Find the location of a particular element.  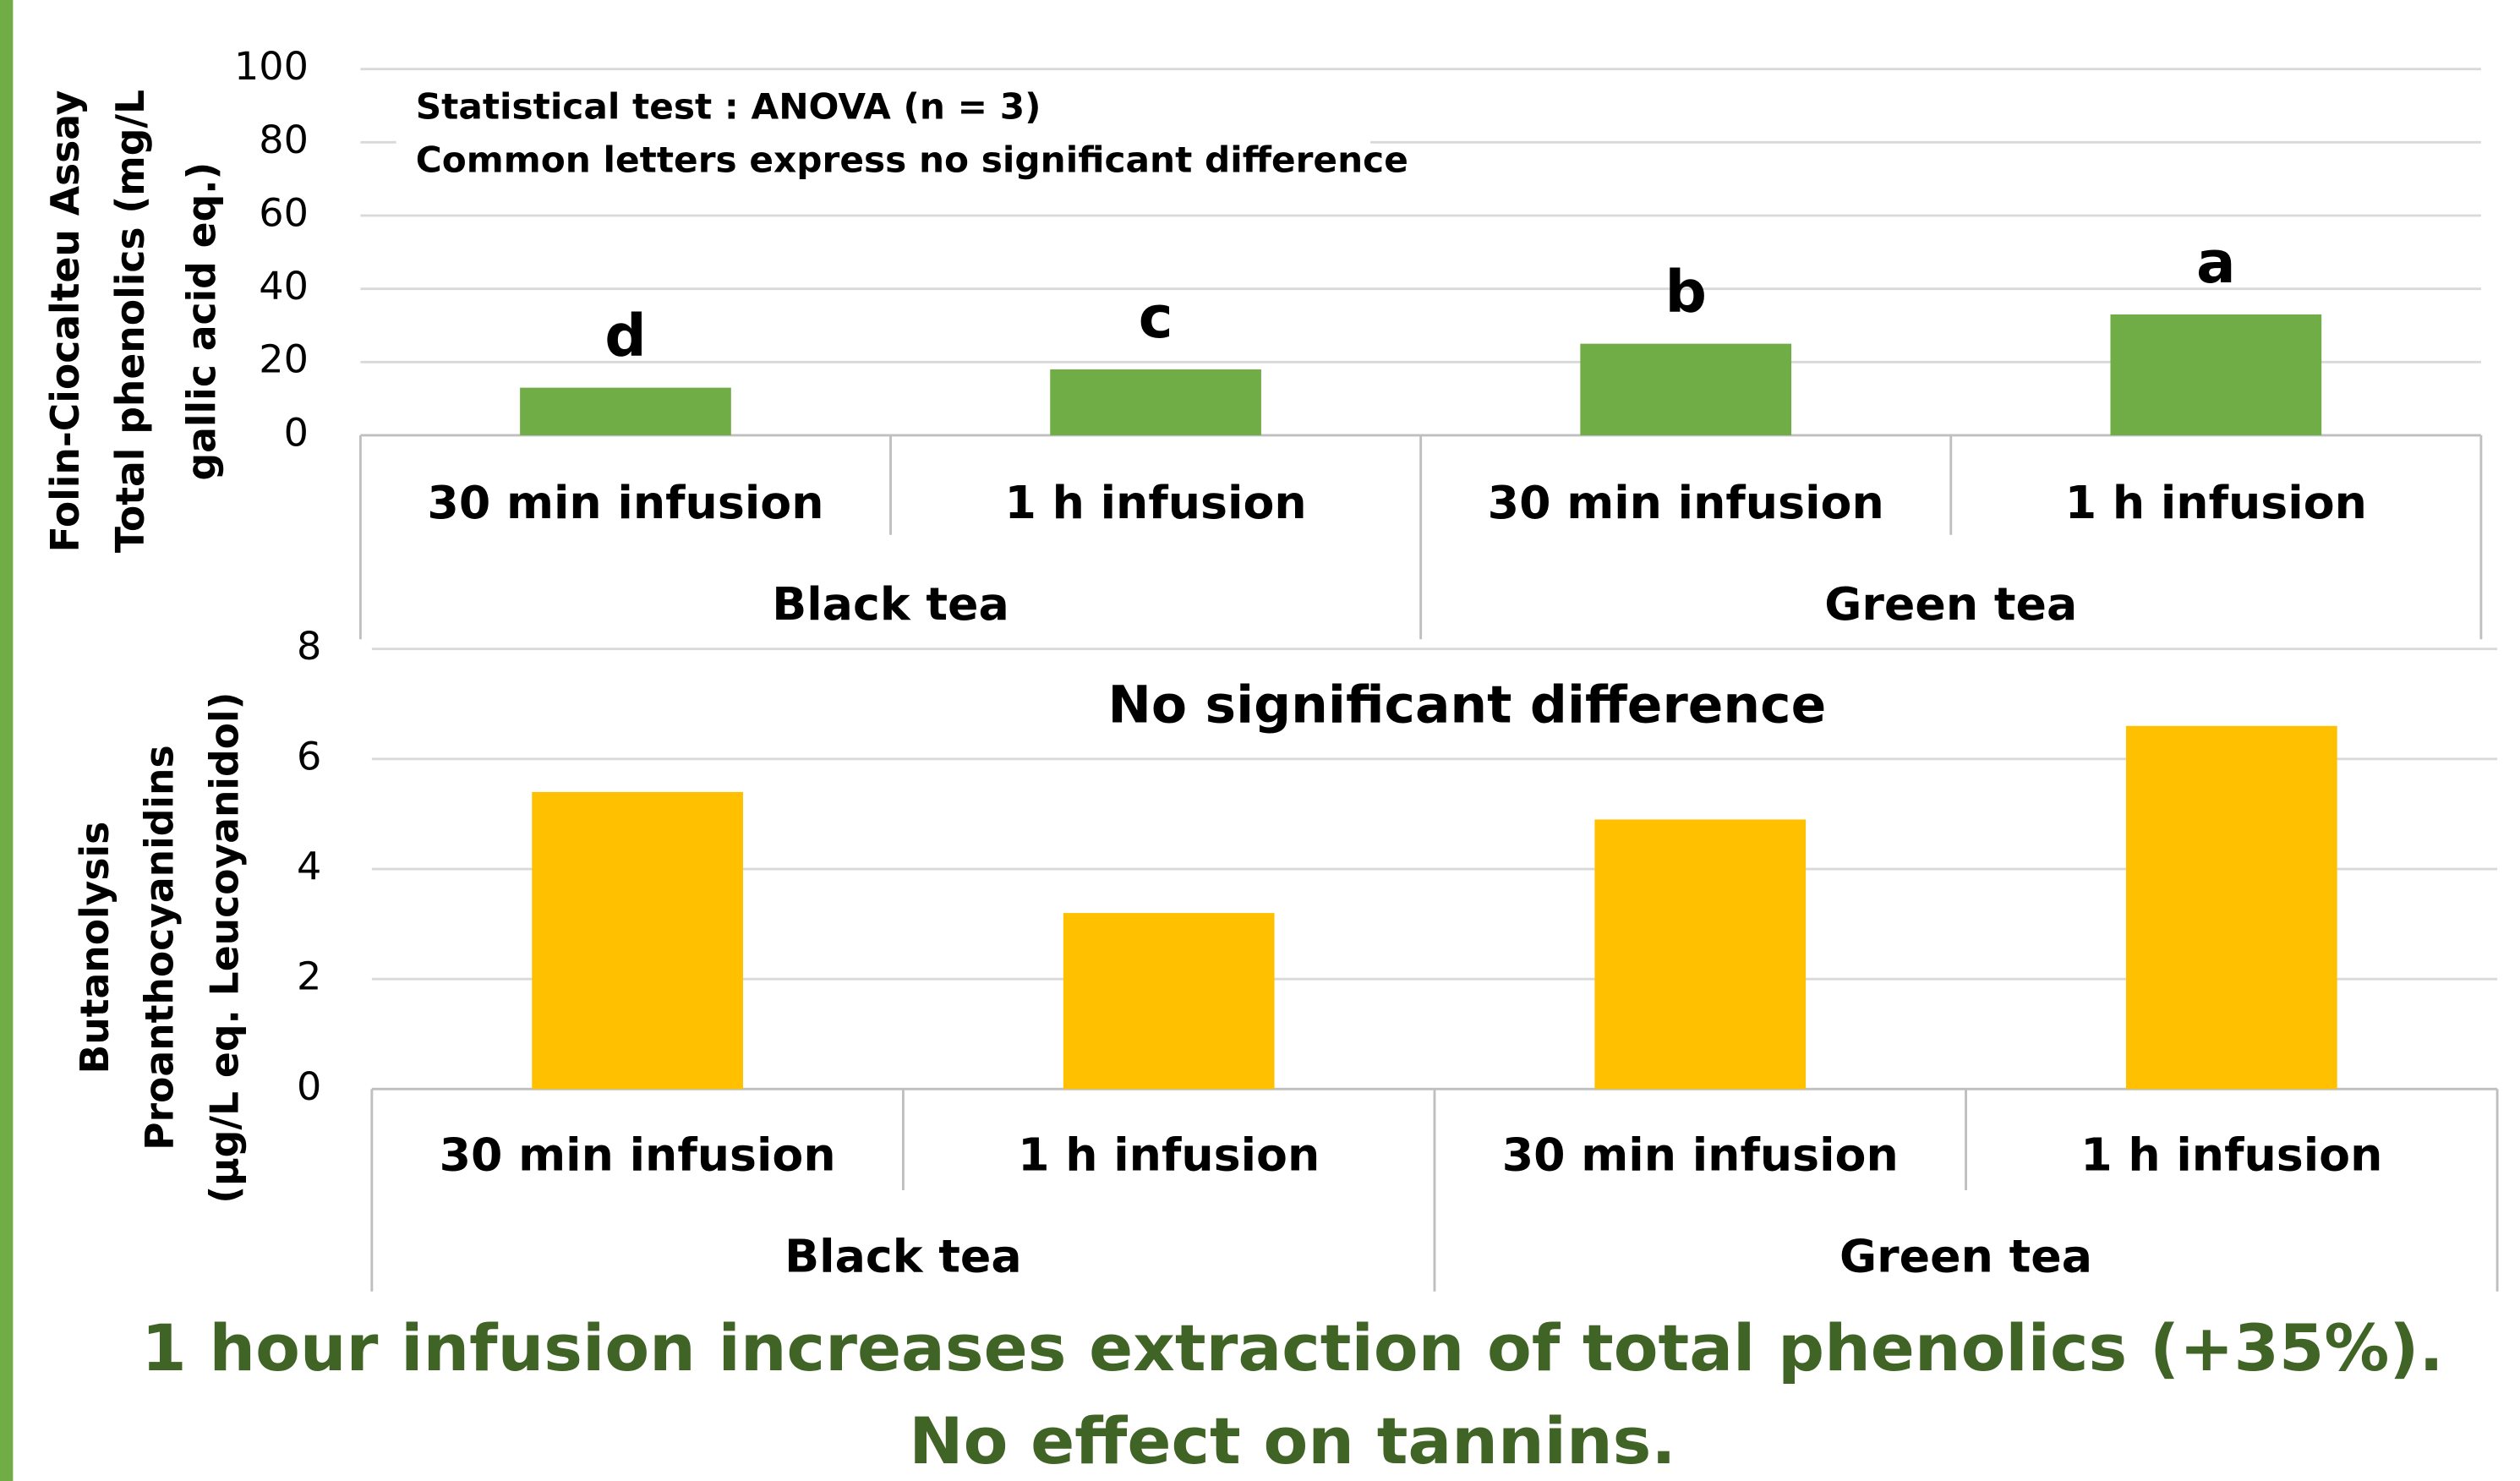

bar-letter: d is located at coordinates (625, 336).